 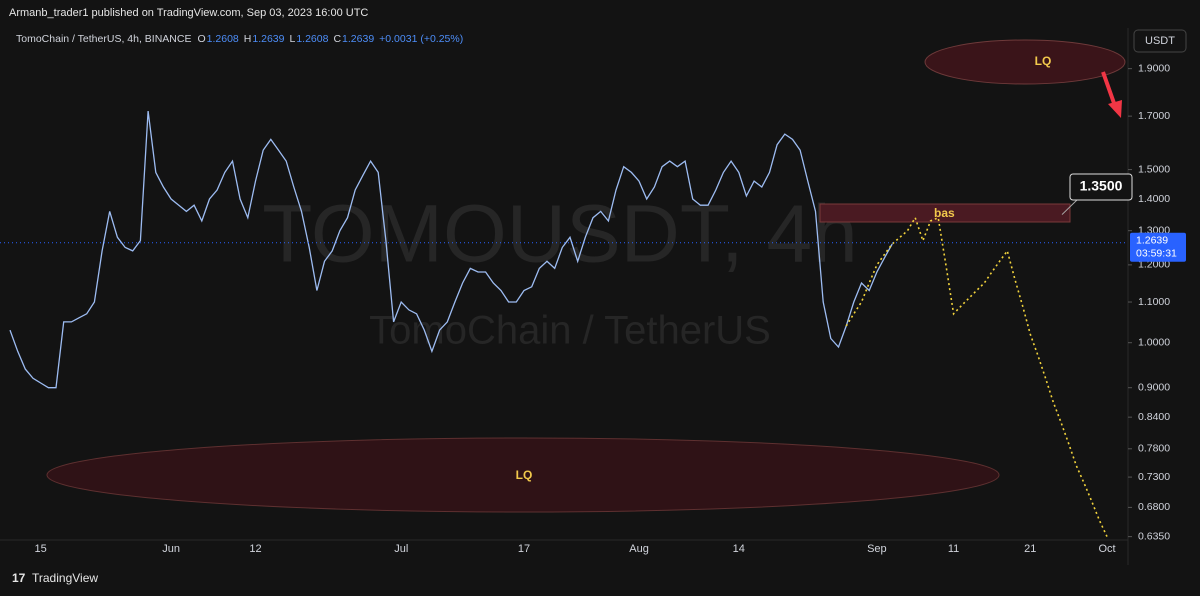 I want to click on x-tick-label: Oct, so click(x=1106, y=549).